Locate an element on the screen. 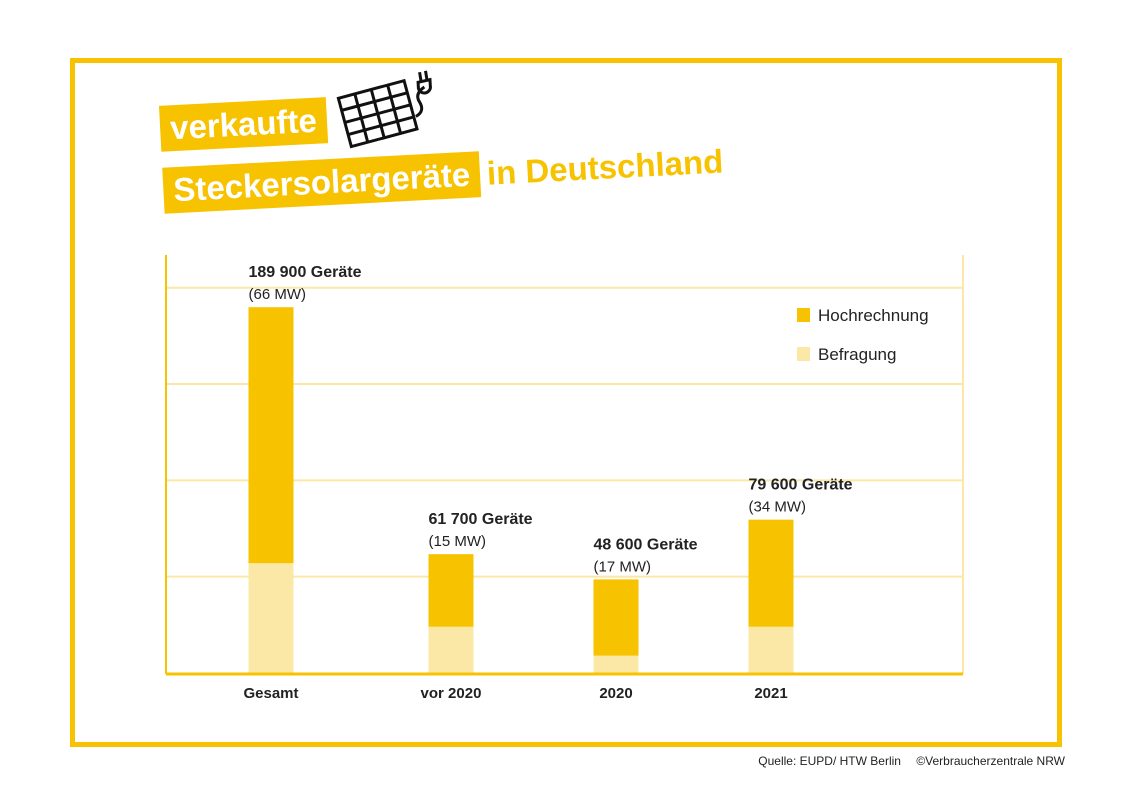  x-tick-label: Gesamt is located at coordinates (270, 693).